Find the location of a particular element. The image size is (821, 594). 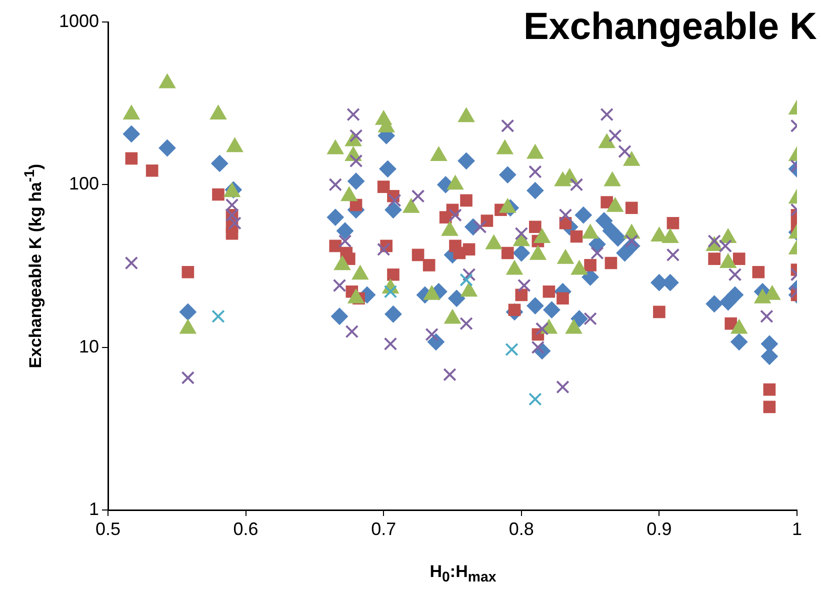

y-tick-label: 1 is located at coordinates (93, 508).